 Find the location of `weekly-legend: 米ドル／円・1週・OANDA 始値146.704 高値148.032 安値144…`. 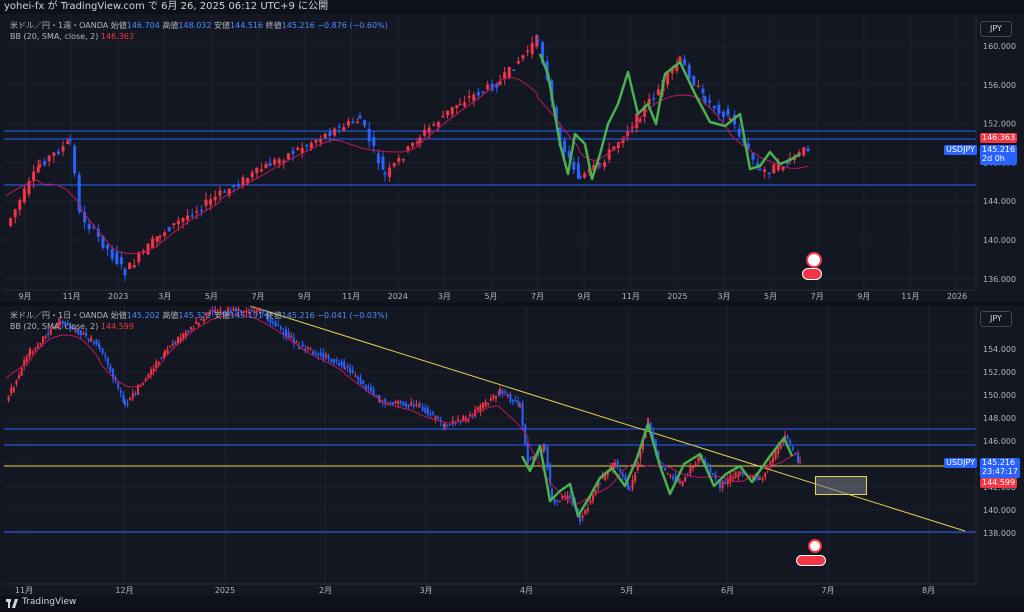

weekly-legend: 米ドル／円・1週・OANDA 始値146.704 高値148.032 安値144… is located at coordinates (199, 31).